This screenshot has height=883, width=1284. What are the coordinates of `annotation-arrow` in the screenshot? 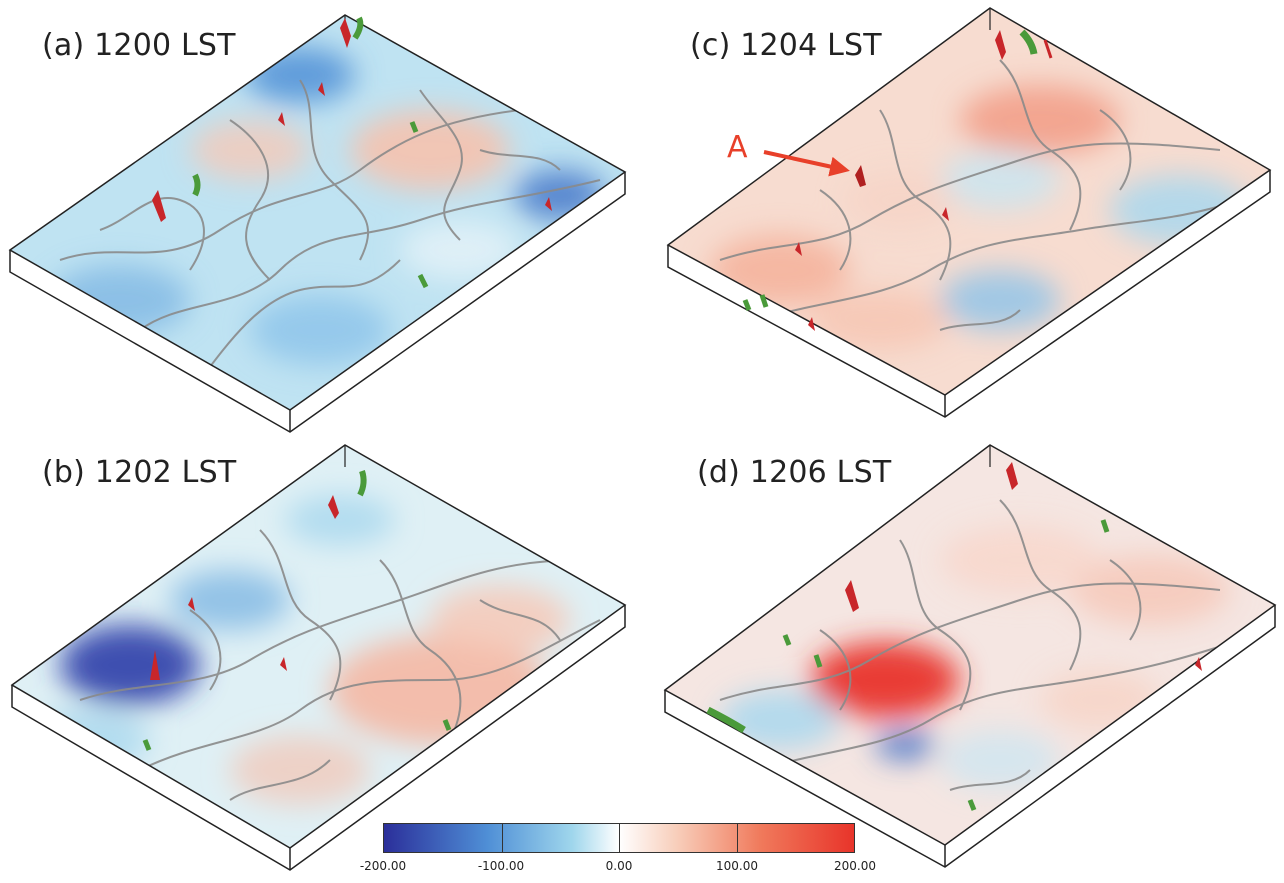 It's located at (806, 163).